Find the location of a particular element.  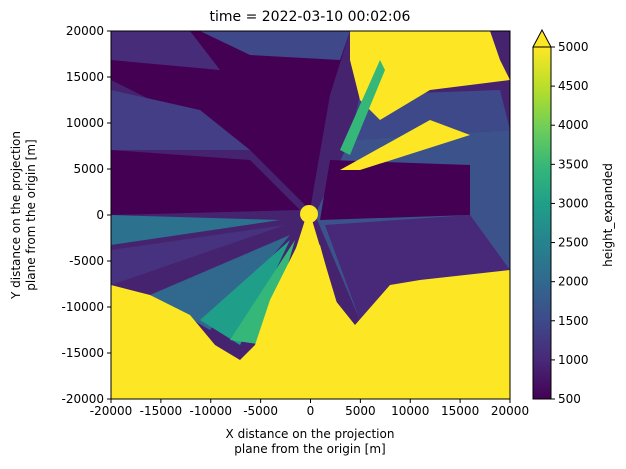

x-tick-label: 10000 is located at coordinates (410, 411).